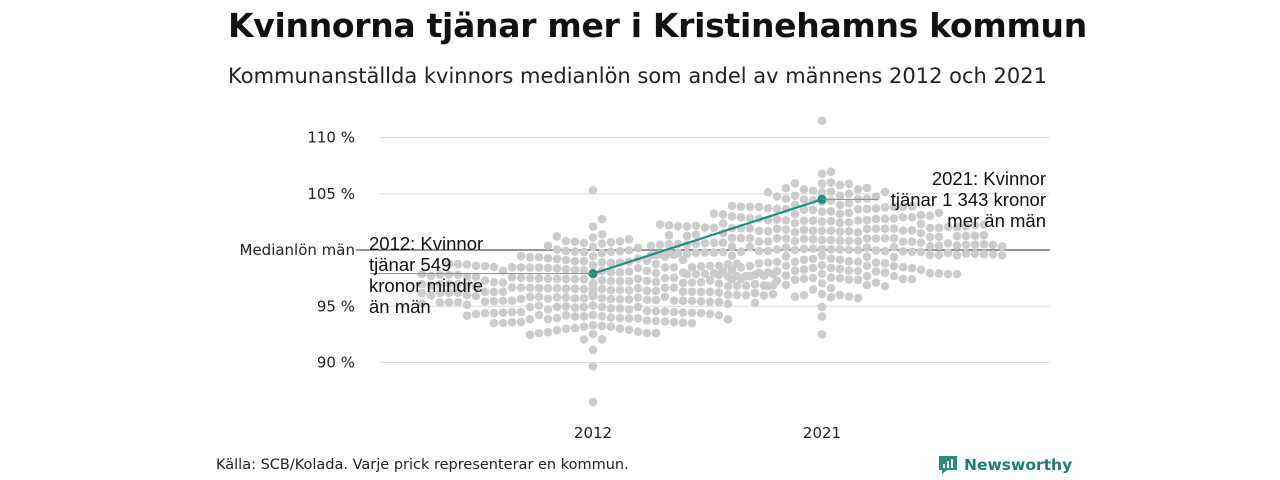  What do you see at coordinates (822, 433) in the screenshot?
I see `x-tick-label: 2021` at bounding box center [822, 433].